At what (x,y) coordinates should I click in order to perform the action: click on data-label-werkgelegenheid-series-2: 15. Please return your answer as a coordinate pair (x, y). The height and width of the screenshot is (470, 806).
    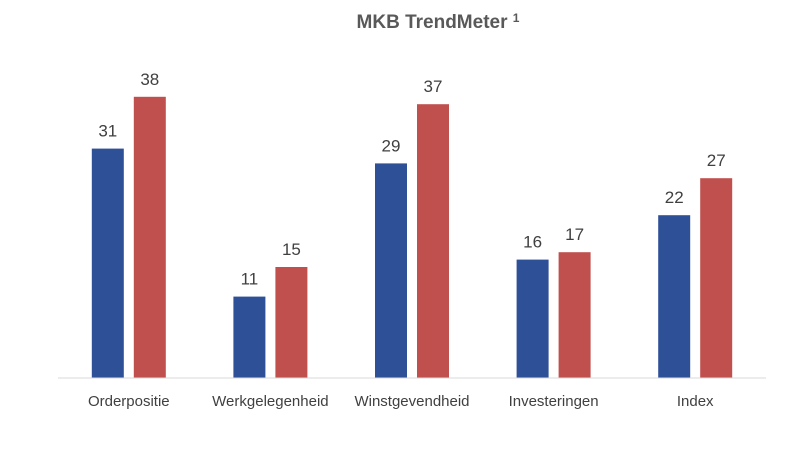
    Looking at the image, I should click on (291, 249).